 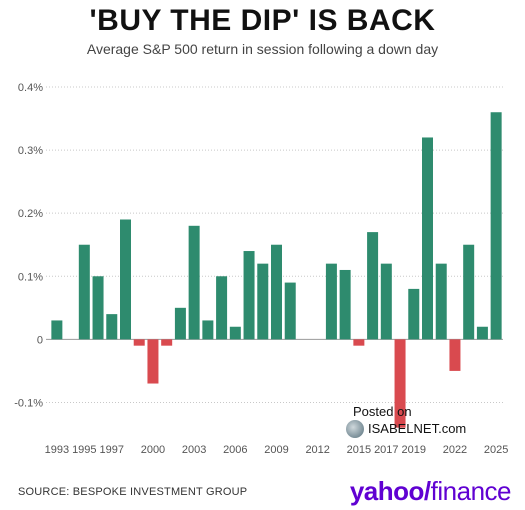 What do you see at coordinates (112, 450) in the screenshot?
I see `x-tick-label: 1997` at bounding box center [112, 450].